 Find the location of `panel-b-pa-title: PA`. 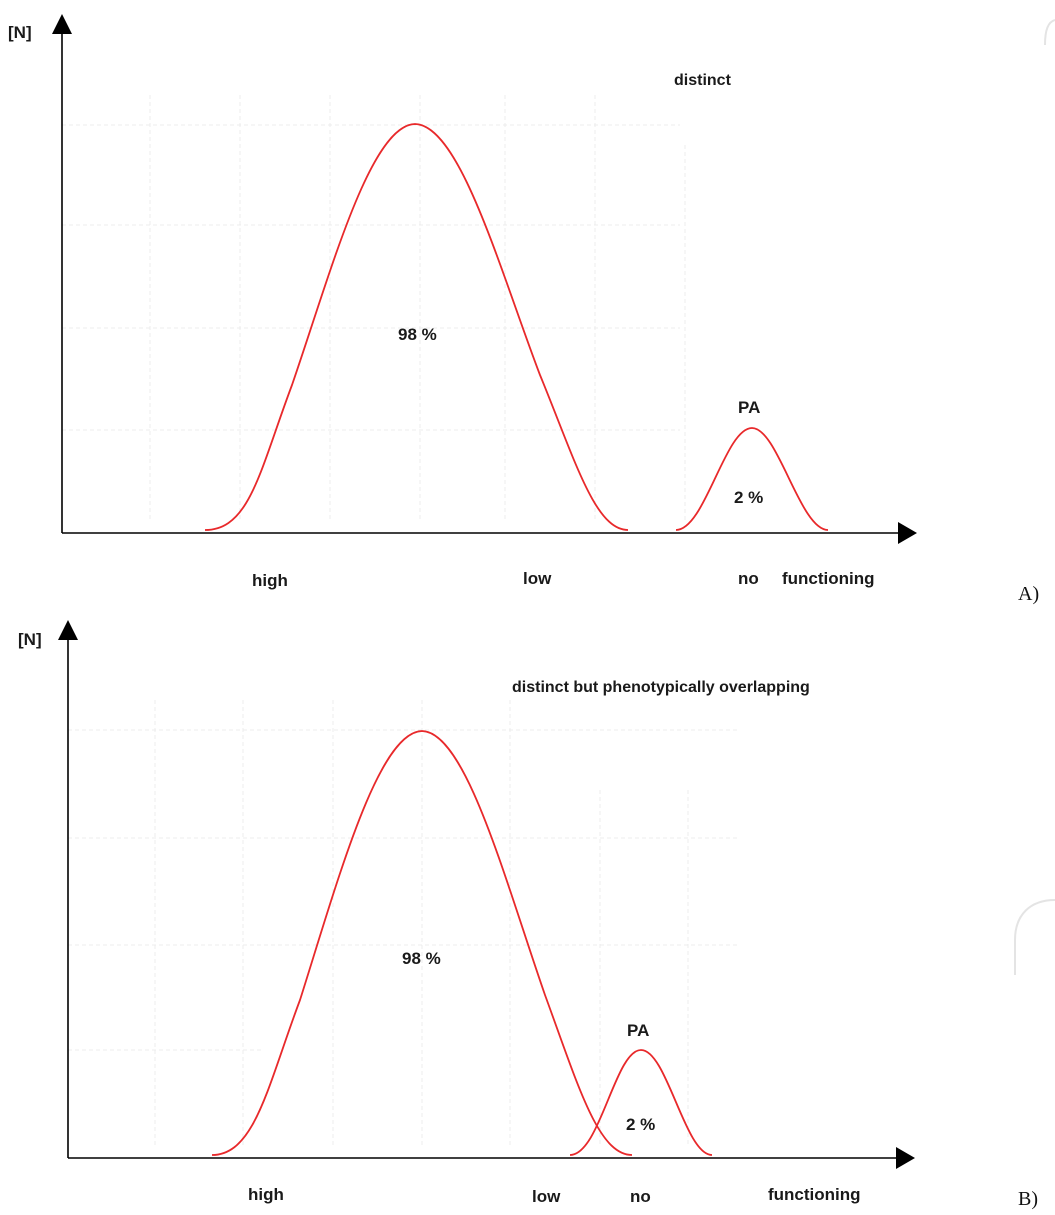

panel-b-pa-title: PA is located at coordinates (638, 1030).